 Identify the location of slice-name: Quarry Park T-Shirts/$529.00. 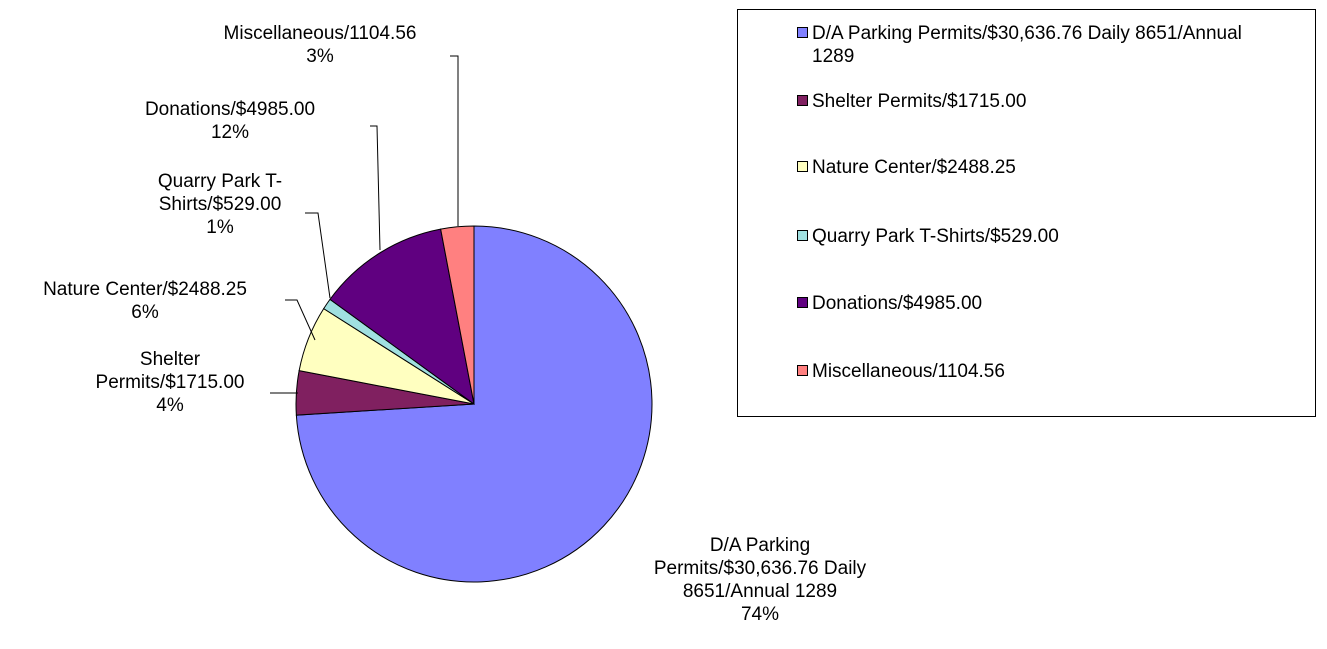
(220, 193).